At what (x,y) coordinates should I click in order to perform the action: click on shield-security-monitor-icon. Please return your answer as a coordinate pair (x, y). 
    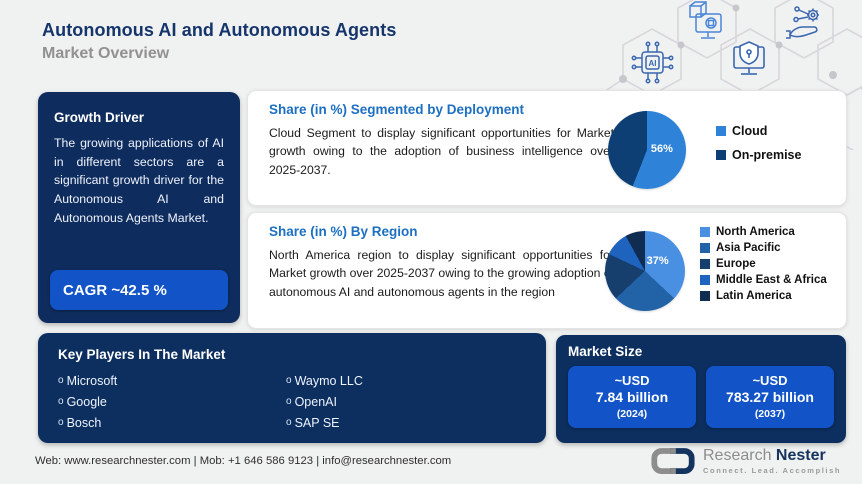
    Looking at the image, I should click on (749, 58).